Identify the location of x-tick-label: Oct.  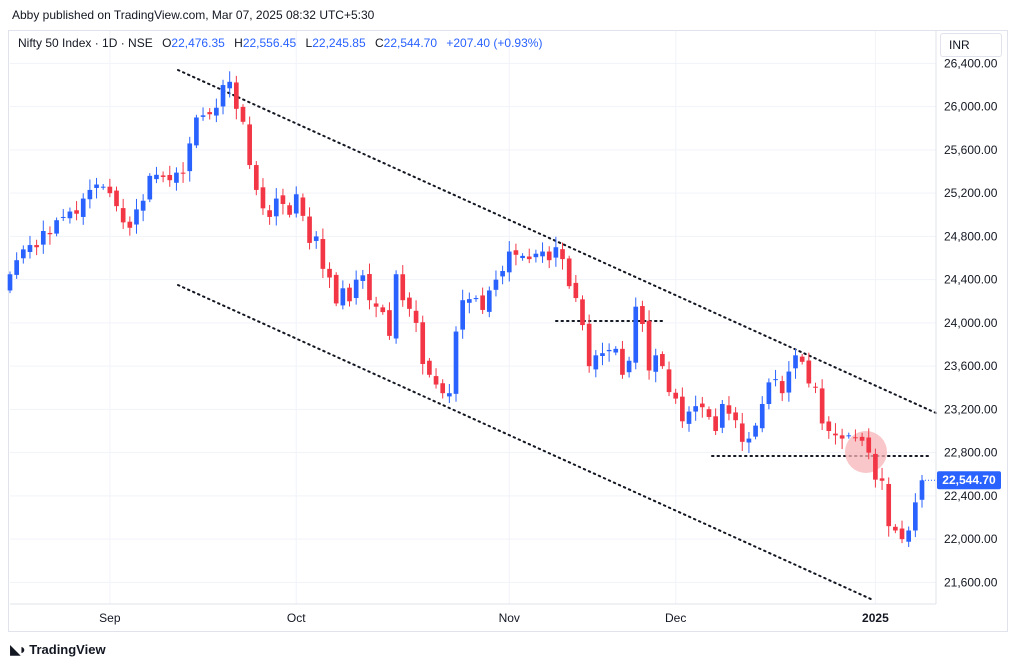
(296, 618).